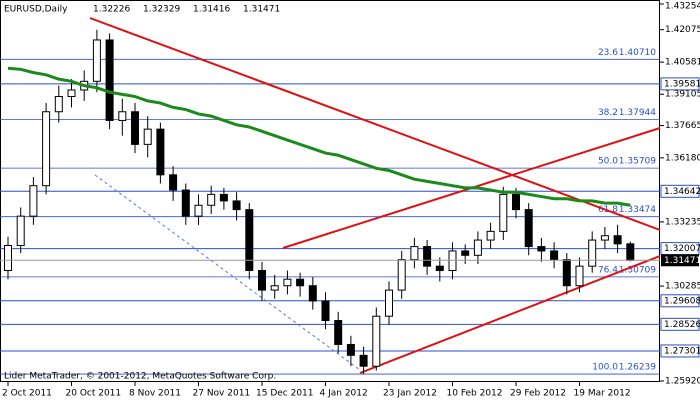  I want to click on fib-value: 1.37944, so click(637, 113).